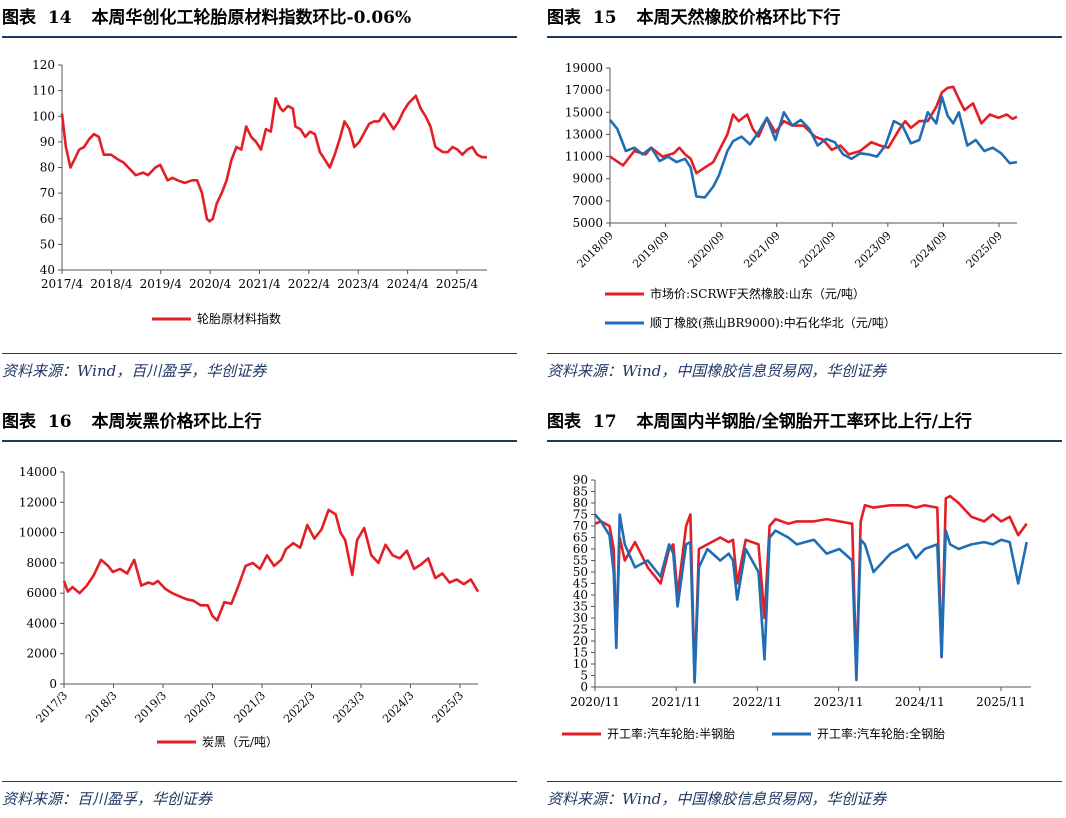 The height and width of the screenshot is (818, 1066). Describe the element at coordinates (676, 702) in the screenshot. I see `x-tick-label: 2021/11` at that location.